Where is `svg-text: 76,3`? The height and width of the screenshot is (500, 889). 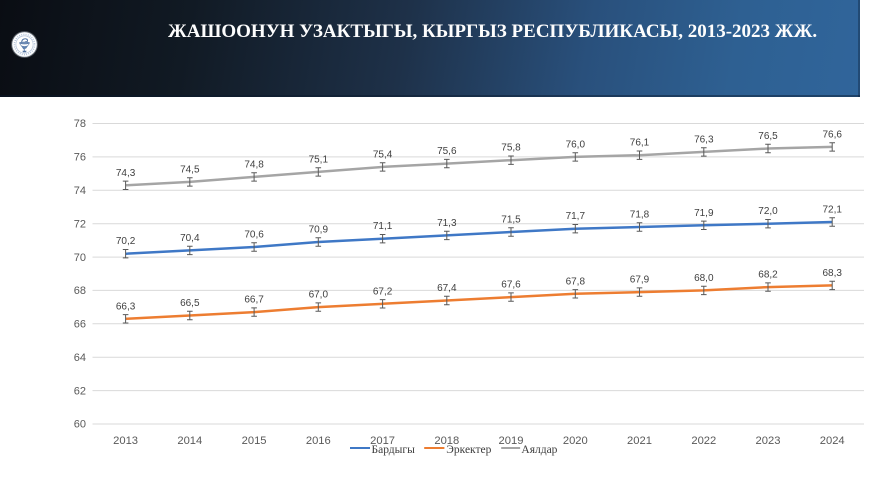
svg-text: 76,3 is located at coordinates (704, 139).